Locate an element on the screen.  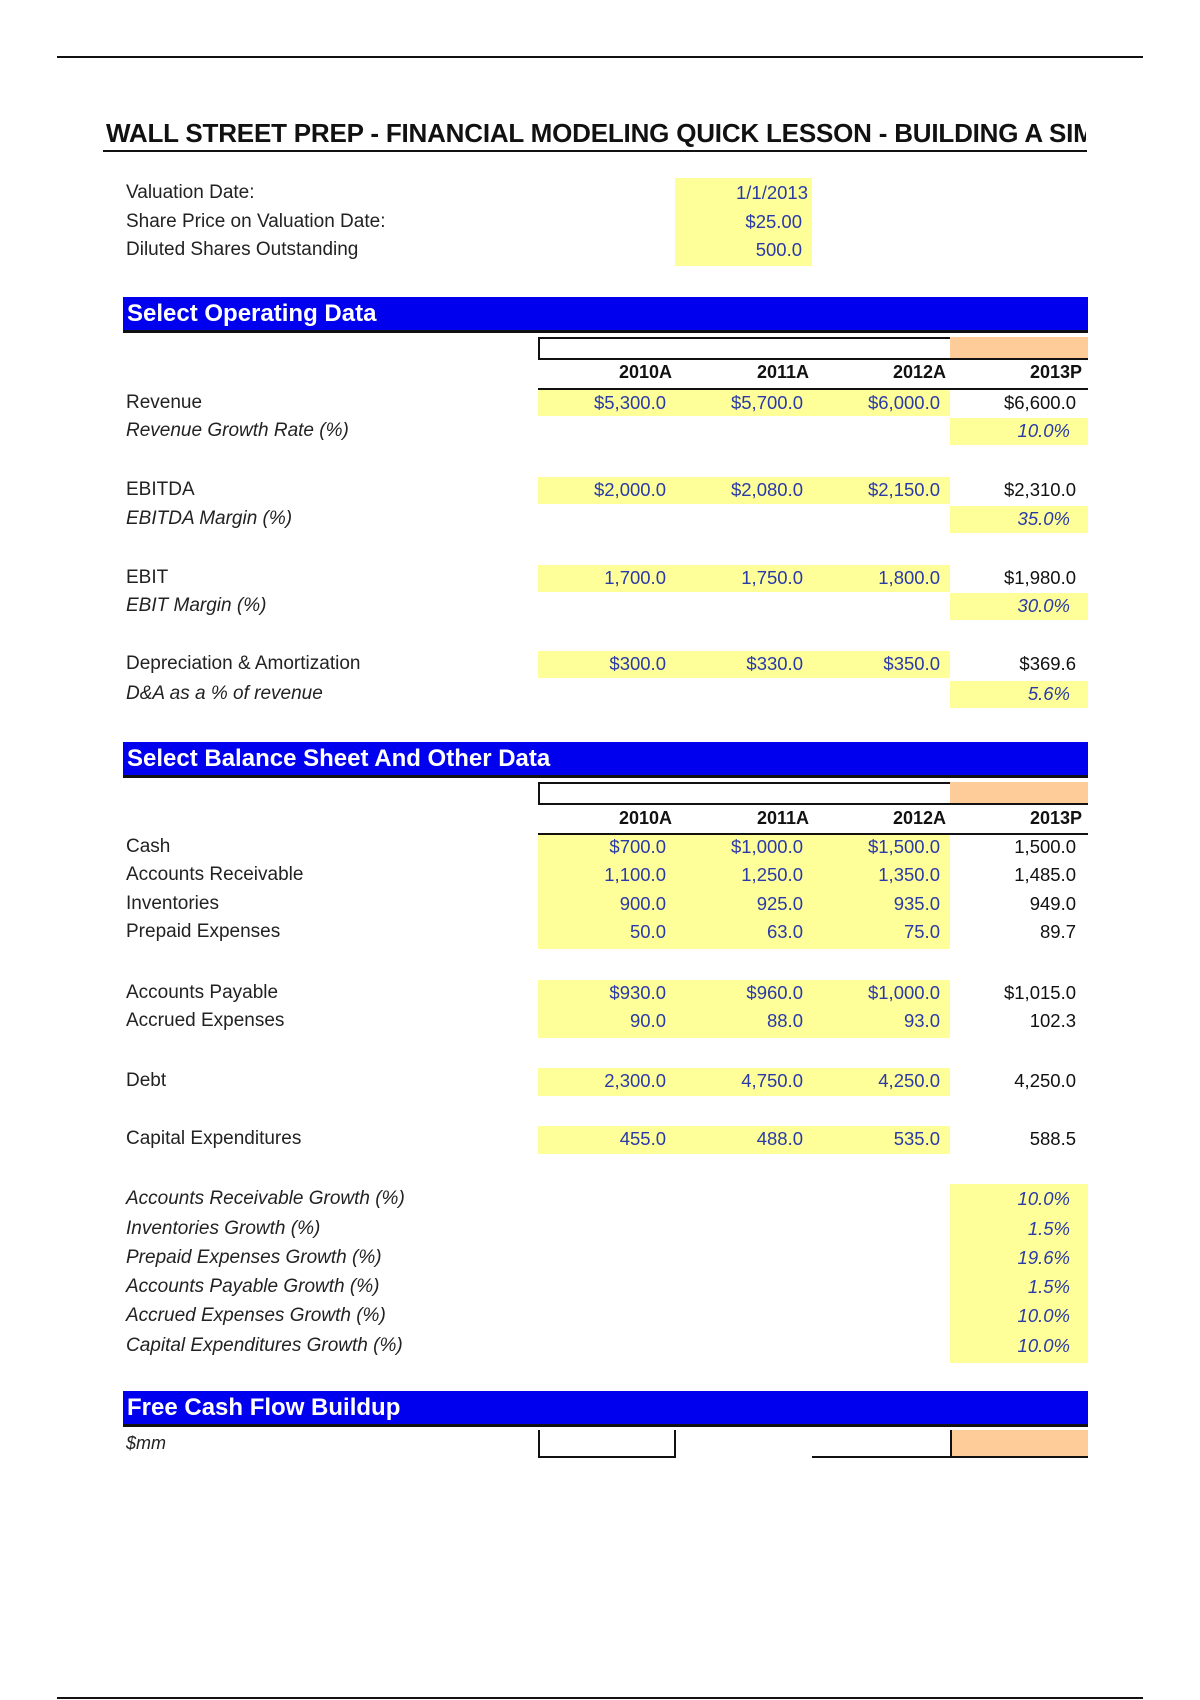
inventories-2013: 949.0 is located at coordinates (1052, 903).